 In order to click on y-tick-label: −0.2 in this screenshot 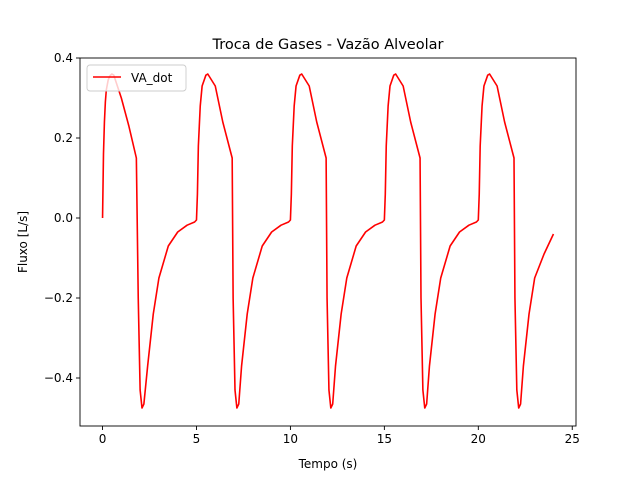, I will do `click(58, 298)`.